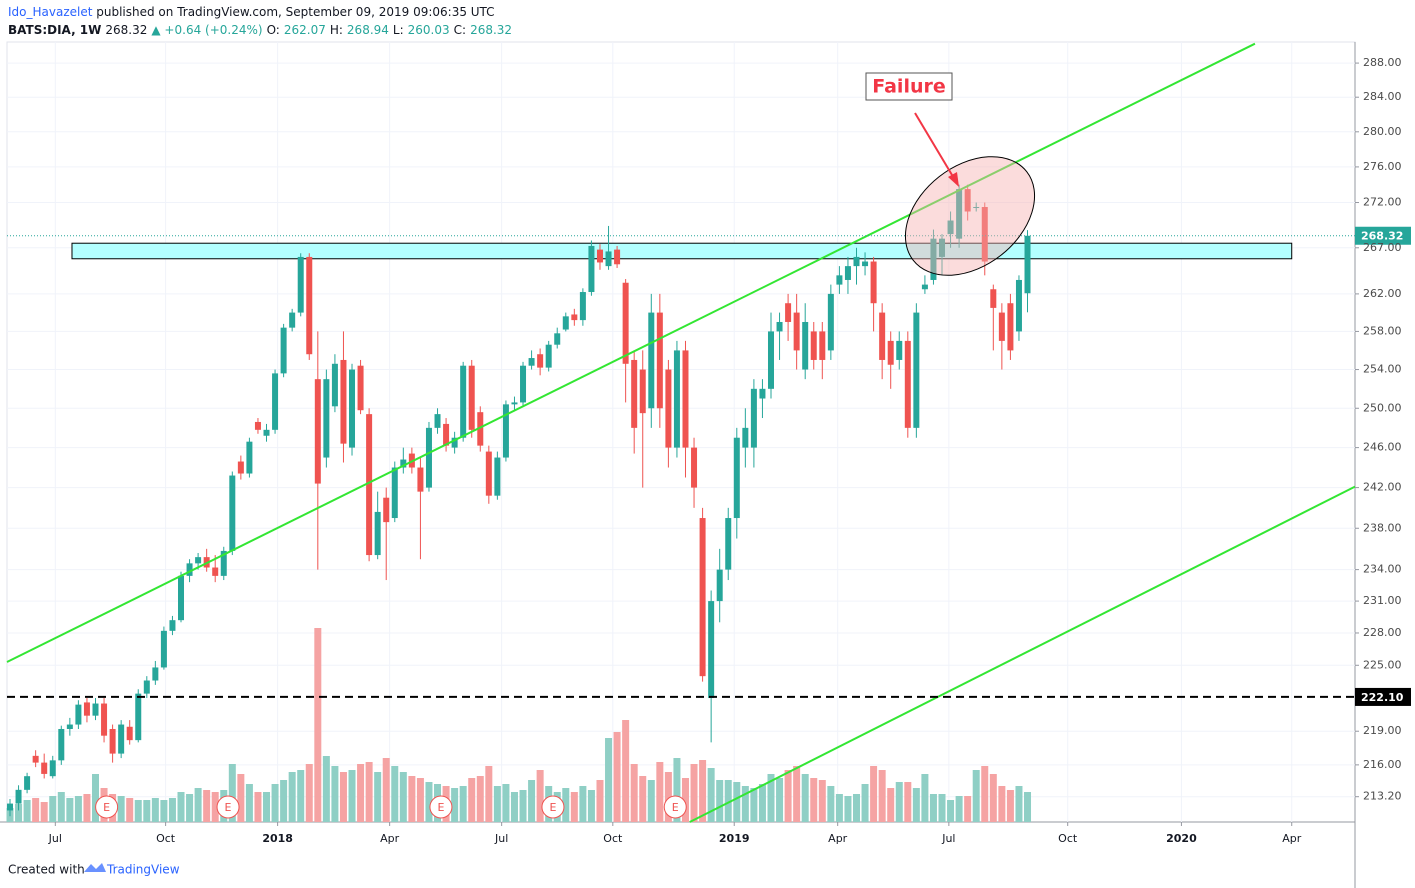  Describe the element at coordinates (682, 251) in the screenshot. I see `zone` at that location.